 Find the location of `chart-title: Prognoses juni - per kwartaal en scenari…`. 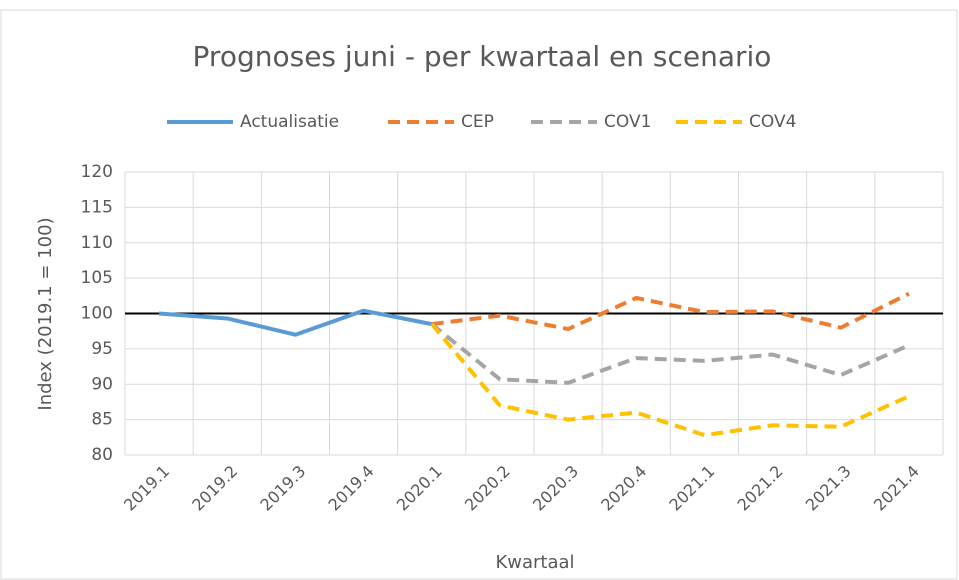

chart-title: Prognoses juni - per kwartaal en scenari… is located at coordinates (482, 56).